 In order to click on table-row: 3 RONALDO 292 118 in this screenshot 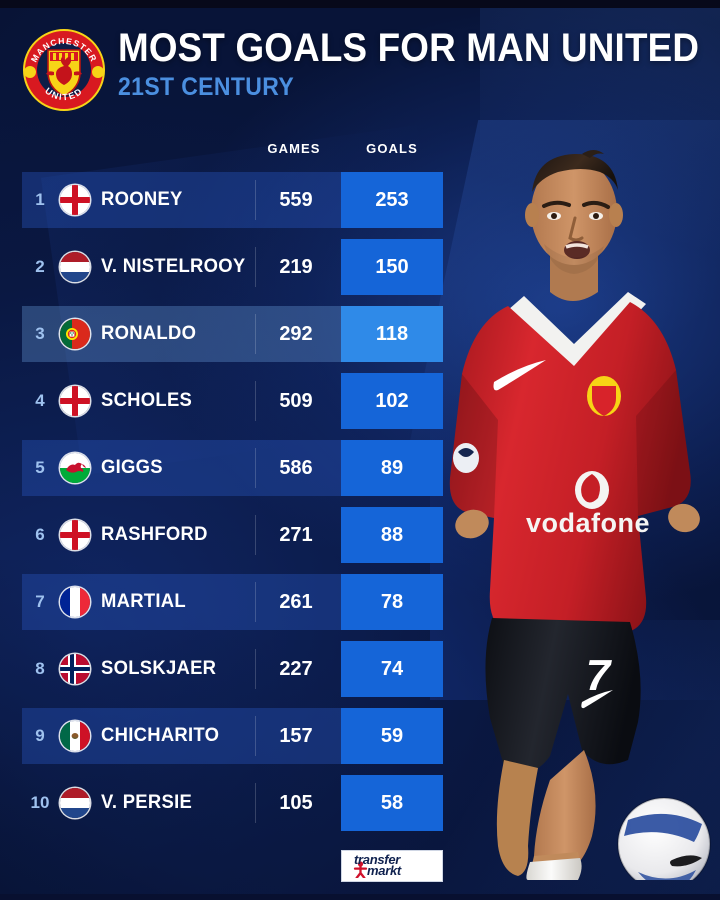, I will do `click(360, 339)`.